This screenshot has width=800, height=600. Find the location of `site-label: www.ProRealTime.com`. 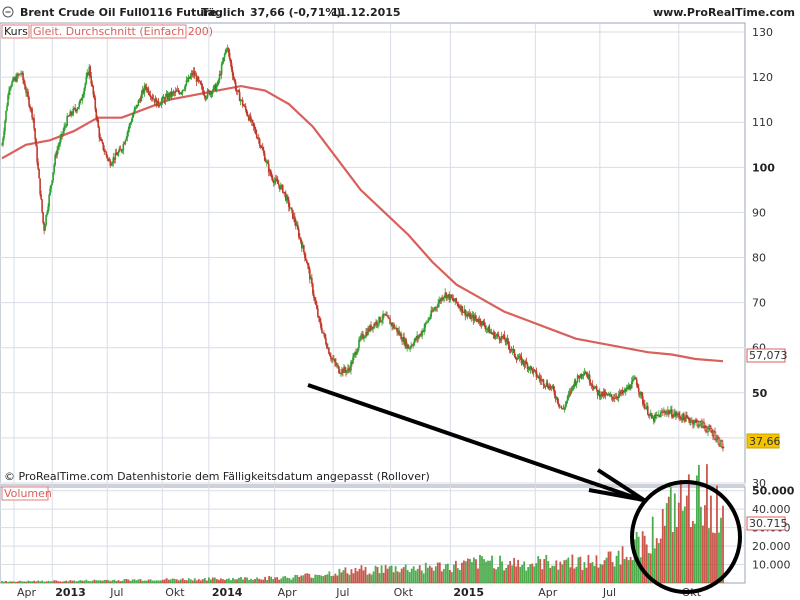

site-label: www.ProRealTime.com is located at coordinates (724, 12).